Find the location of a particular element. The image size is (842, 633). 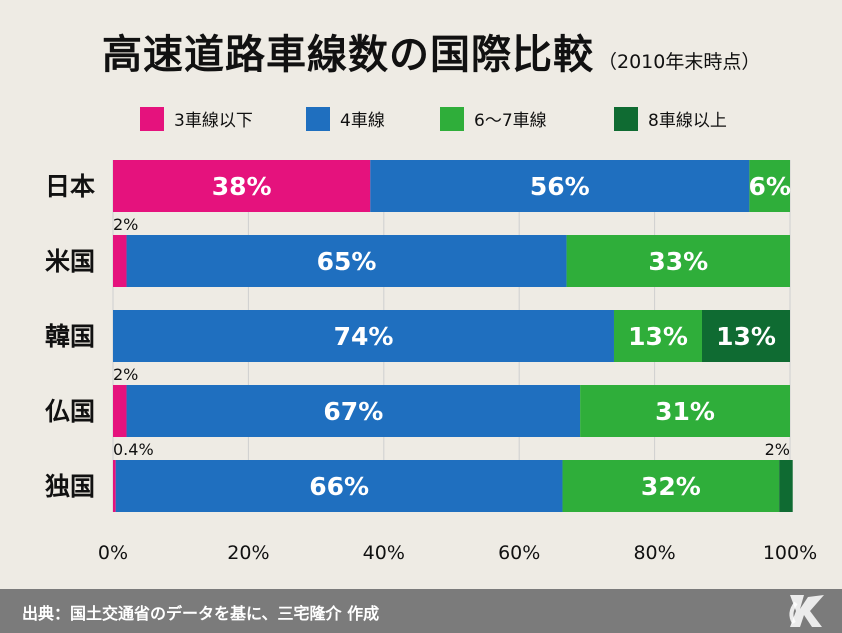

data-label: 56% is located at coordinates (560, 186).